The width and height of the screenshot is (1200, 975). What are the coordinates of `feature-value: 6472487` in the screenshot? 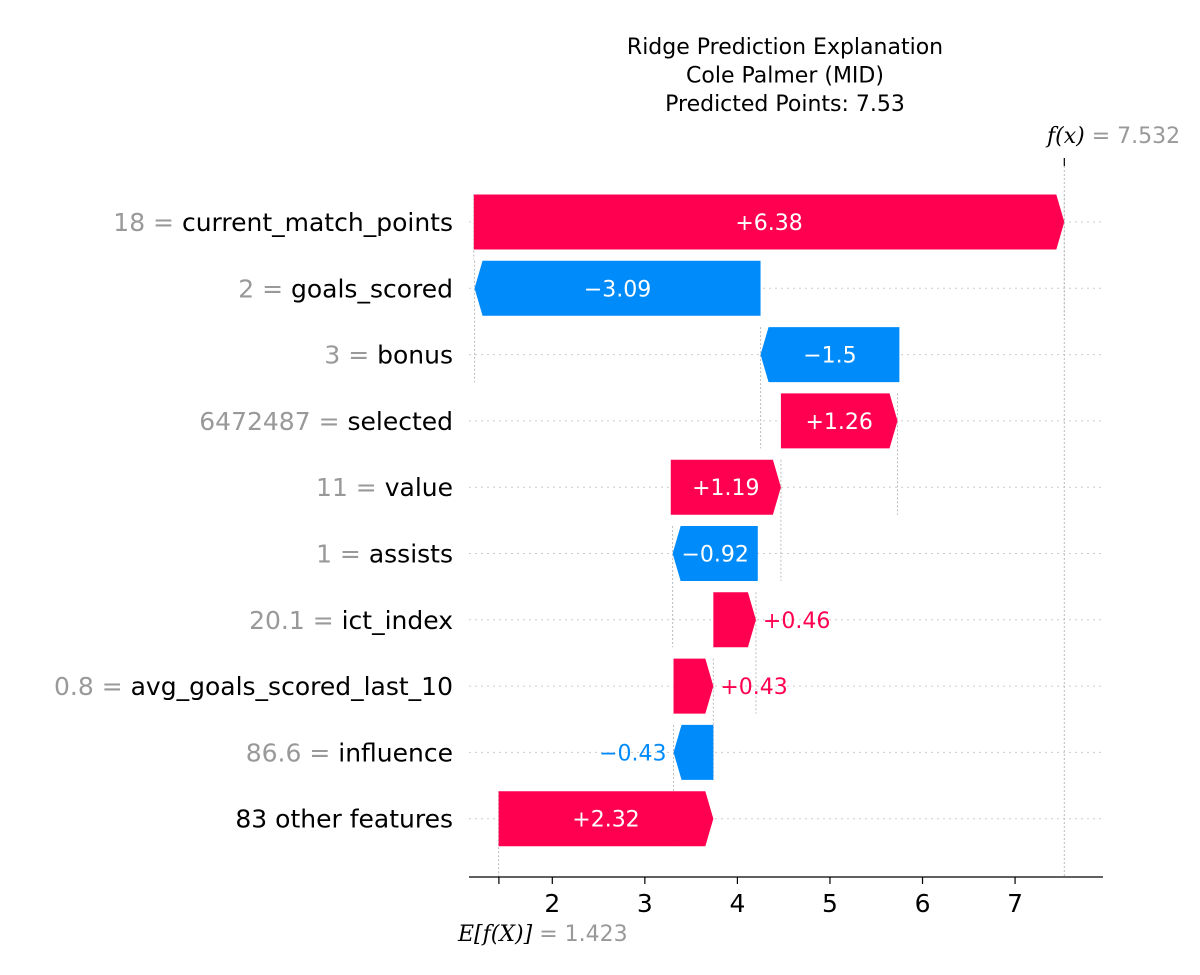 It's located at (254, 421).